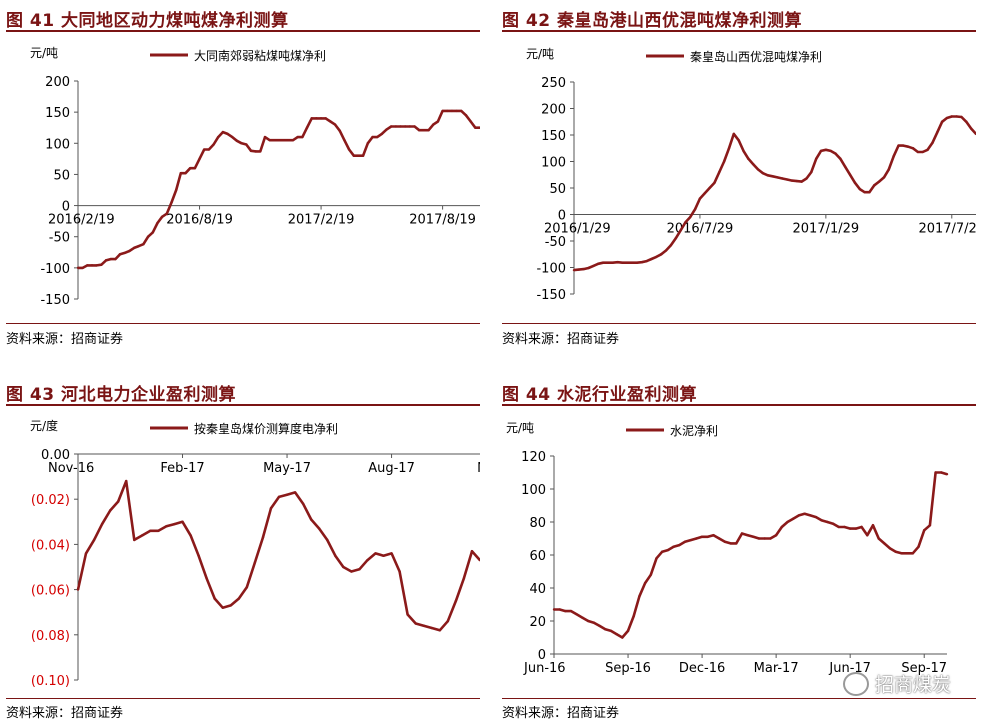 The image size is (983, 727). What do you see at coordinates (544, 668) in the screenshot?
I see `x-tick-label: Jun-16` at bounding box center [544, 668].